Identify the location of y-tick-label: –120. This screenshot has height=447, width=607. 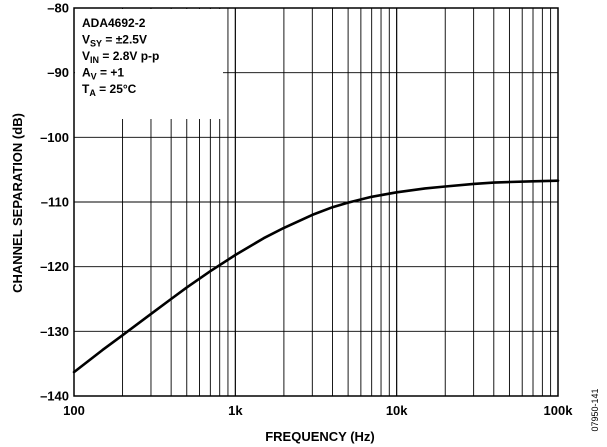
(54, 266).